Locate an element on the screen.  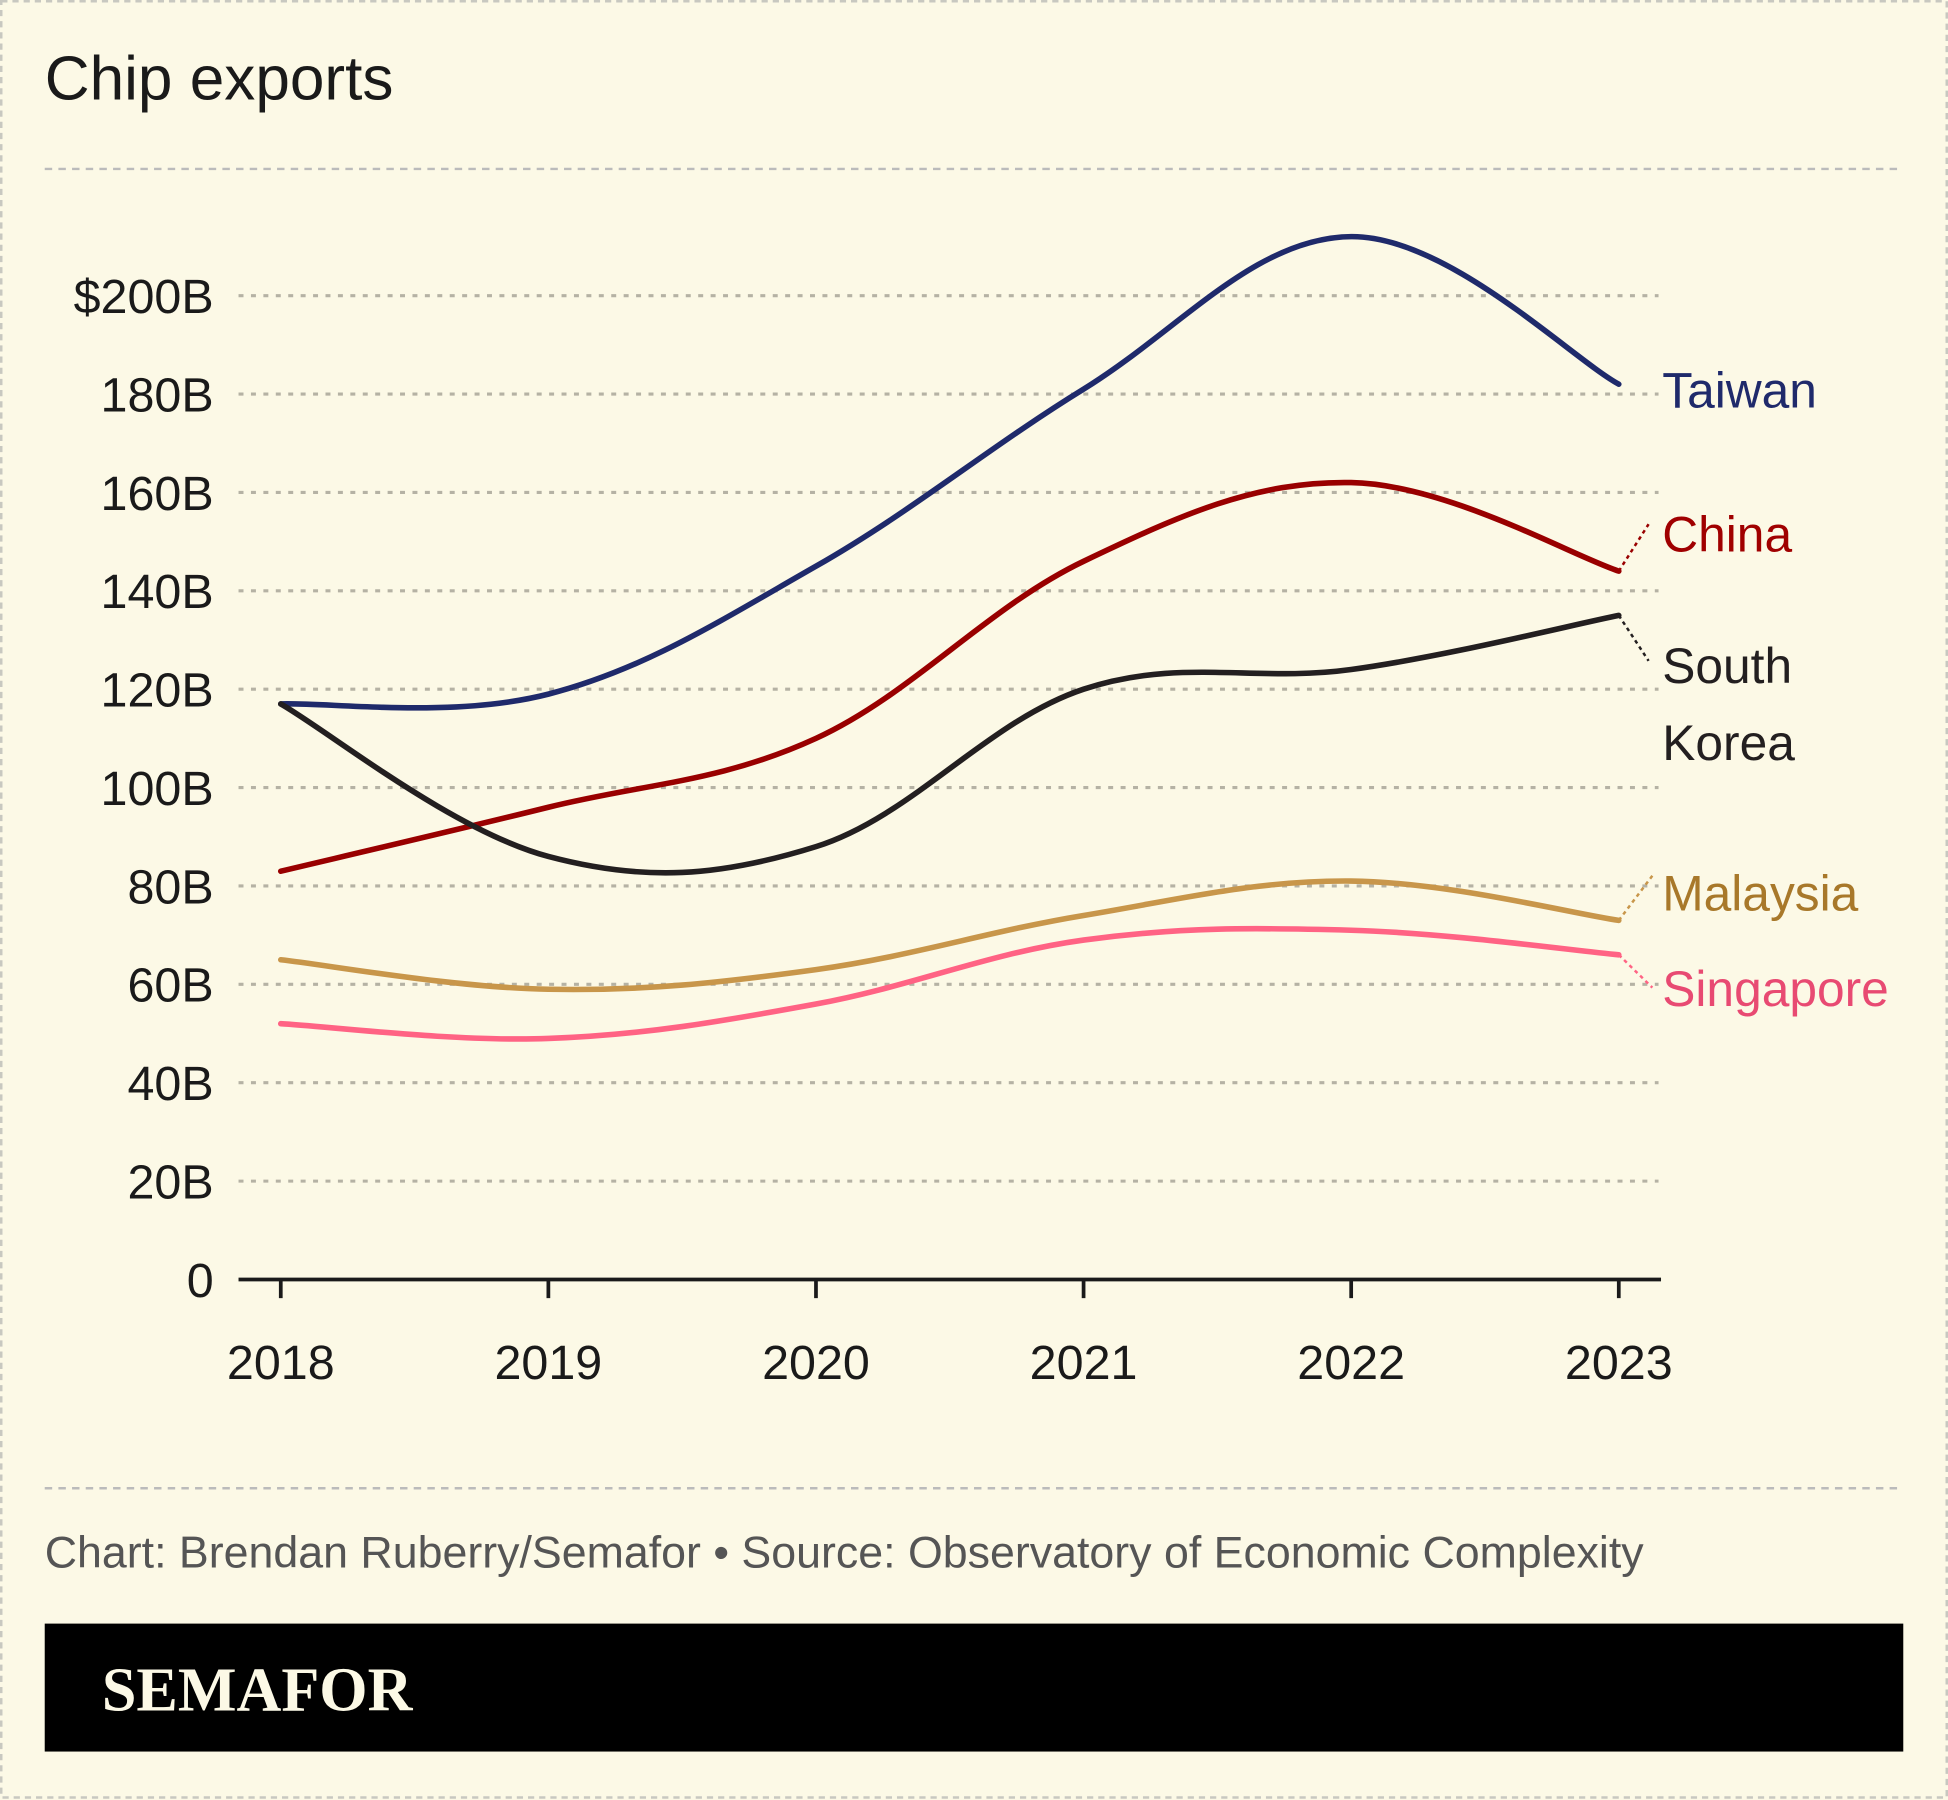
series-label-singapore: Singapore is located at coordinates (1775, 989).